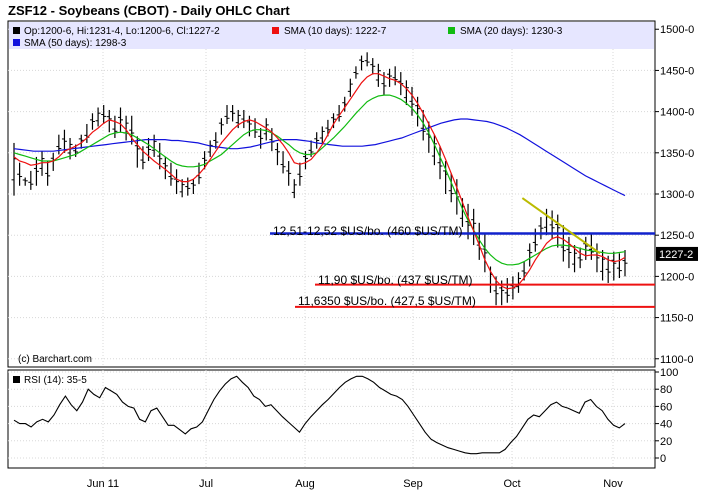  I want to click on legend-swatch-sma10, so click(275, 30).